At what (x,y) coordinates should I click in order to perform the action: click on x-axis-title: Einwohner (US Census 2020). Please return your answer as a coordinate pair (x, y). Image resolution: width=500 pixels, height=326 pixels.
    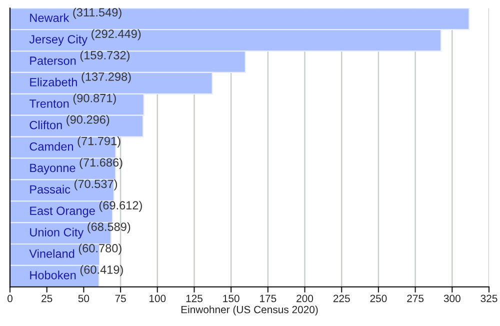
    Looking at the image, I should click on (249, 311).